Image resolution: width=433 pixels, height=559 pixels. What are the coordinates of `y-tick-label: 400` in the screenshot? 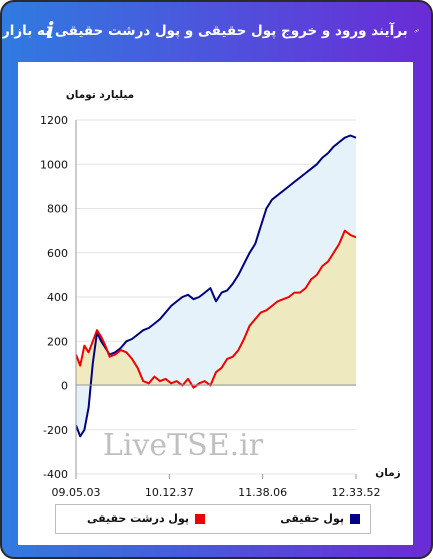 It's located at (57, 297).